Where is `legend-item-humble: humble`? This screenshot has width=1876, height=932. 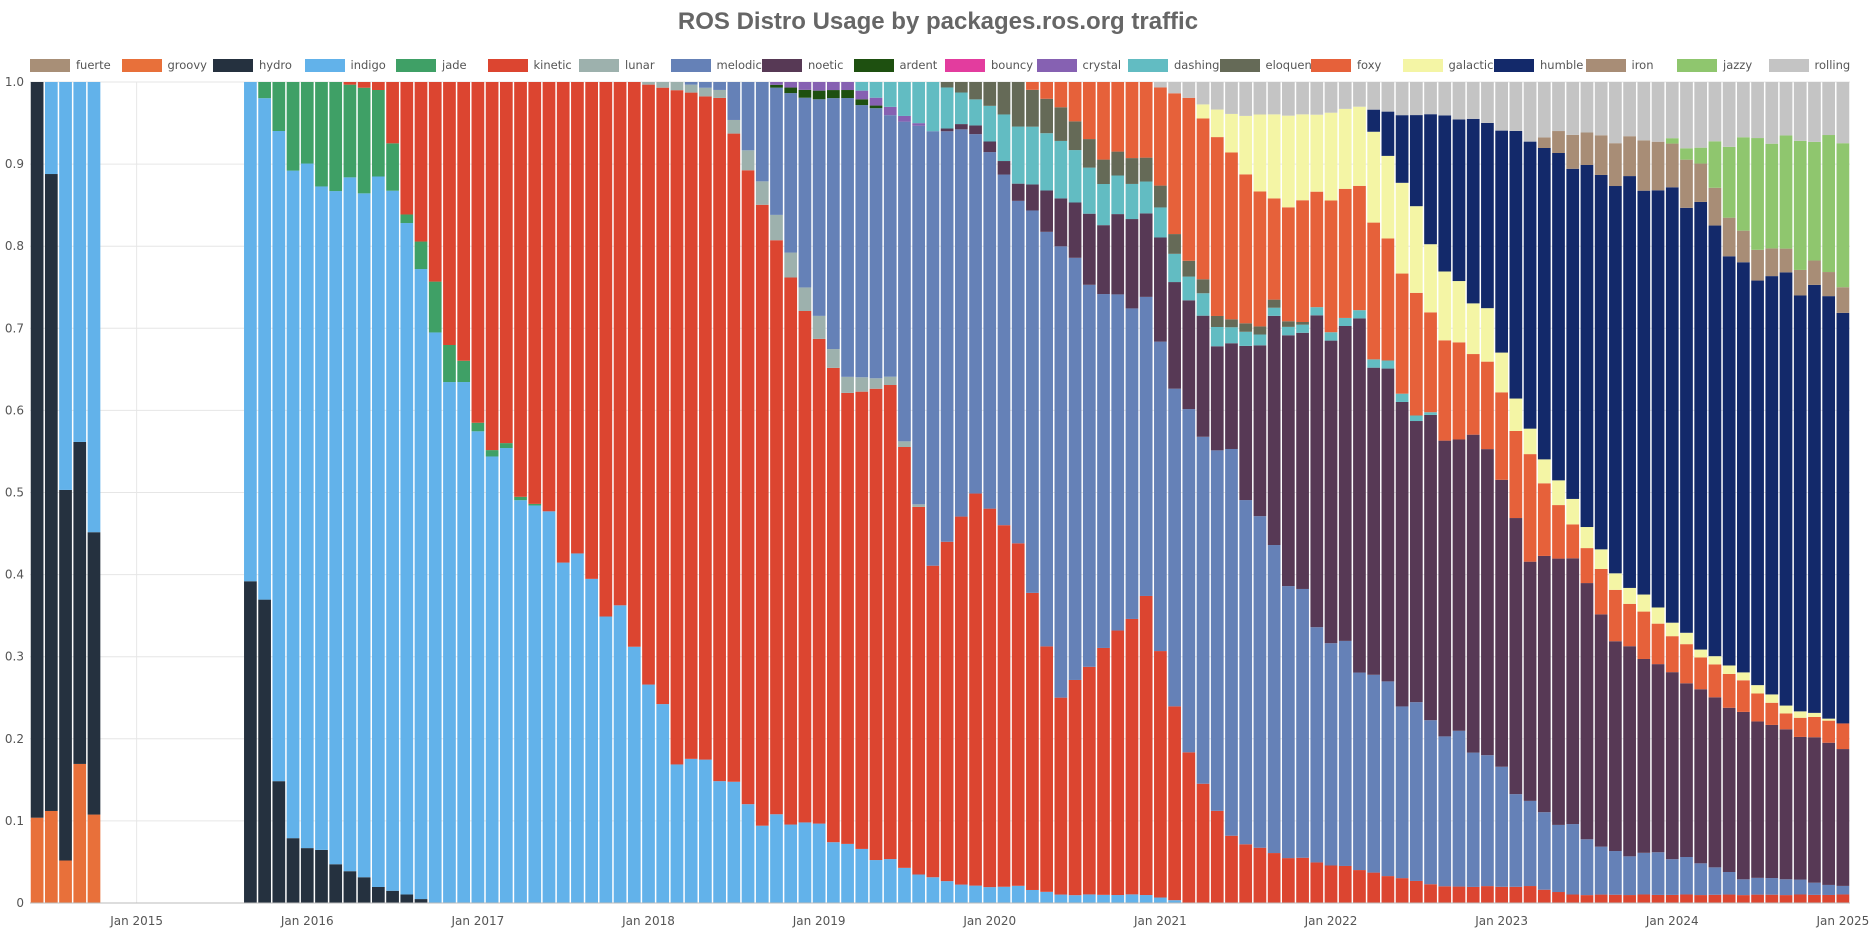
legend-item-humble: humble is located at coordinates (1538, 65).